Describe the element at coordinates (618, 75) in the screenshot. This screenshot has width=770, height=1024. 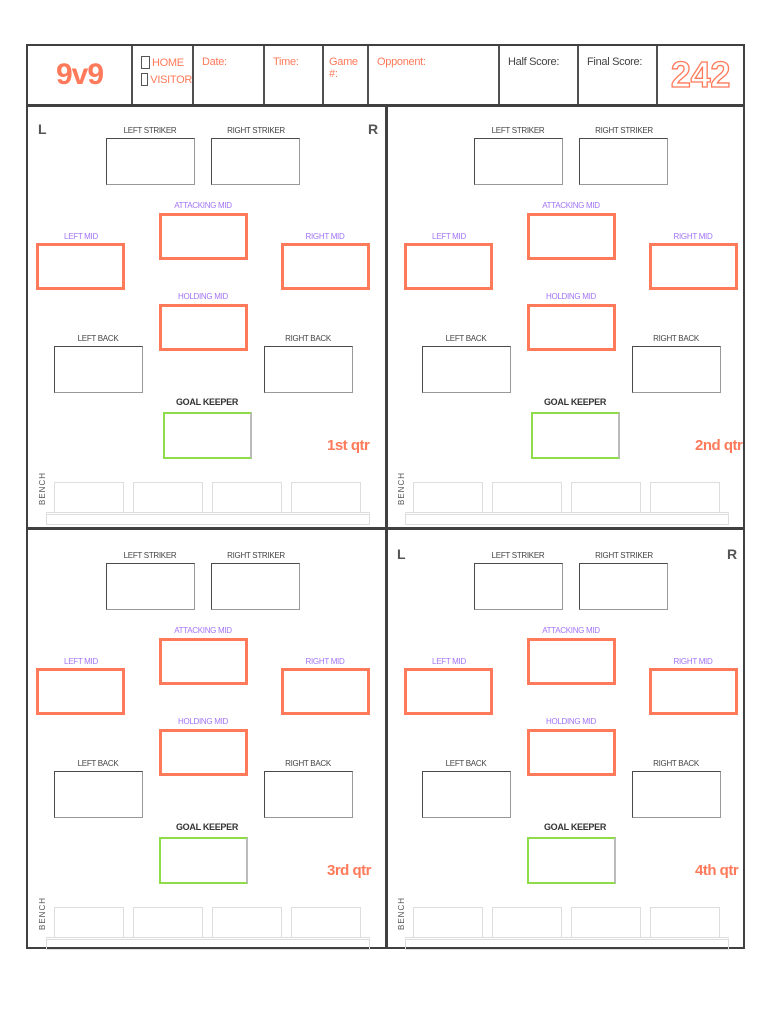
I see `final-score-field: Final Score:` at that location.